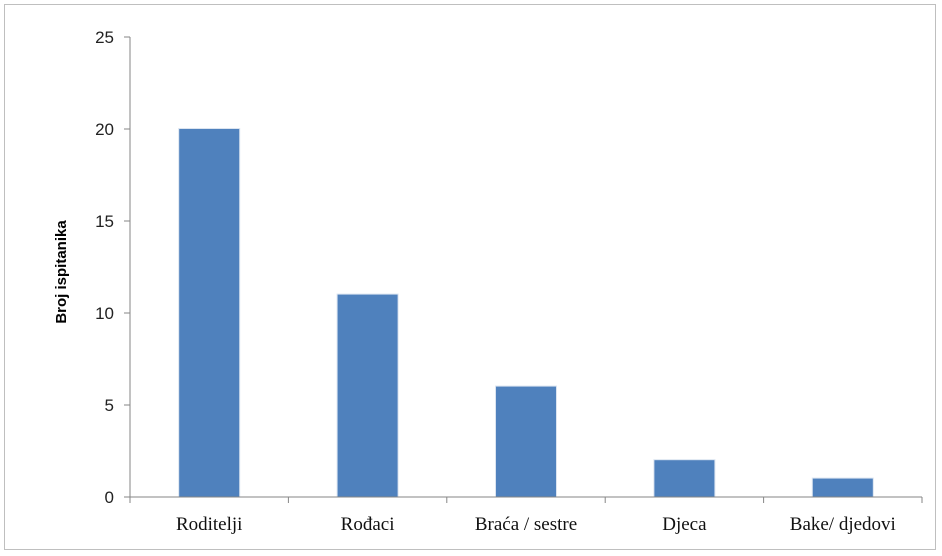 The height and width of the screenshot is (556, 942). Describe the element at coordinates (684, 524) in the screenshot. I see `x-tick-label: Djeca` at that location.